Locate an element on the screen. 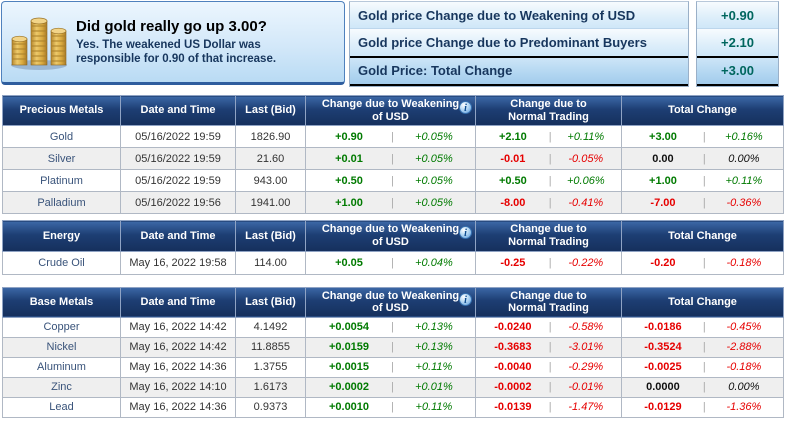 The height and width of the screenshot is (422, 785). total-change-value: -0.0129 is located at coordinates (663, 407).